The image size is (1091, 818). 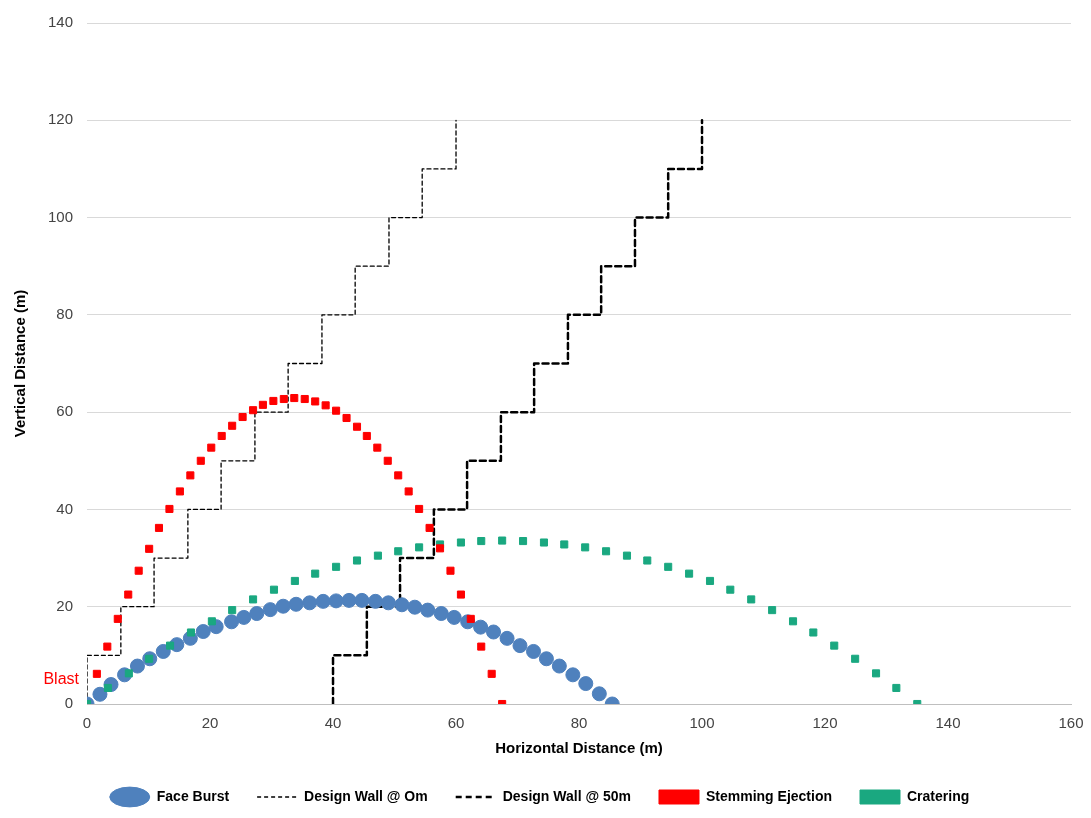 I want to click on annotation: Blast, so click(x=61, y=679).